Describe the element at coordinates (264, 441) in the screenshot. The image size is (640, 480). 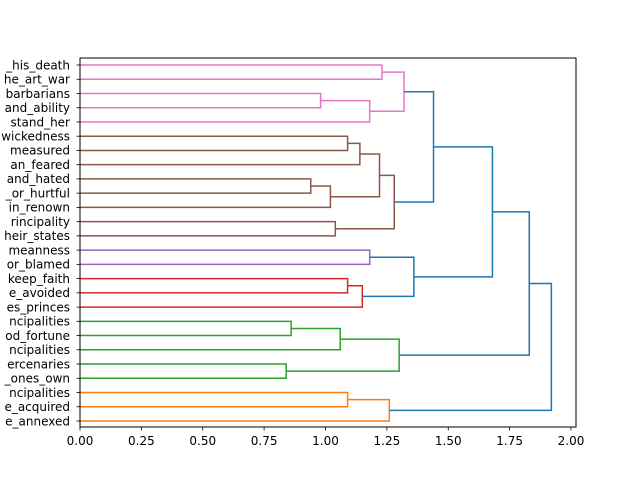
I see `x-tick-label: 0.75` at that location.